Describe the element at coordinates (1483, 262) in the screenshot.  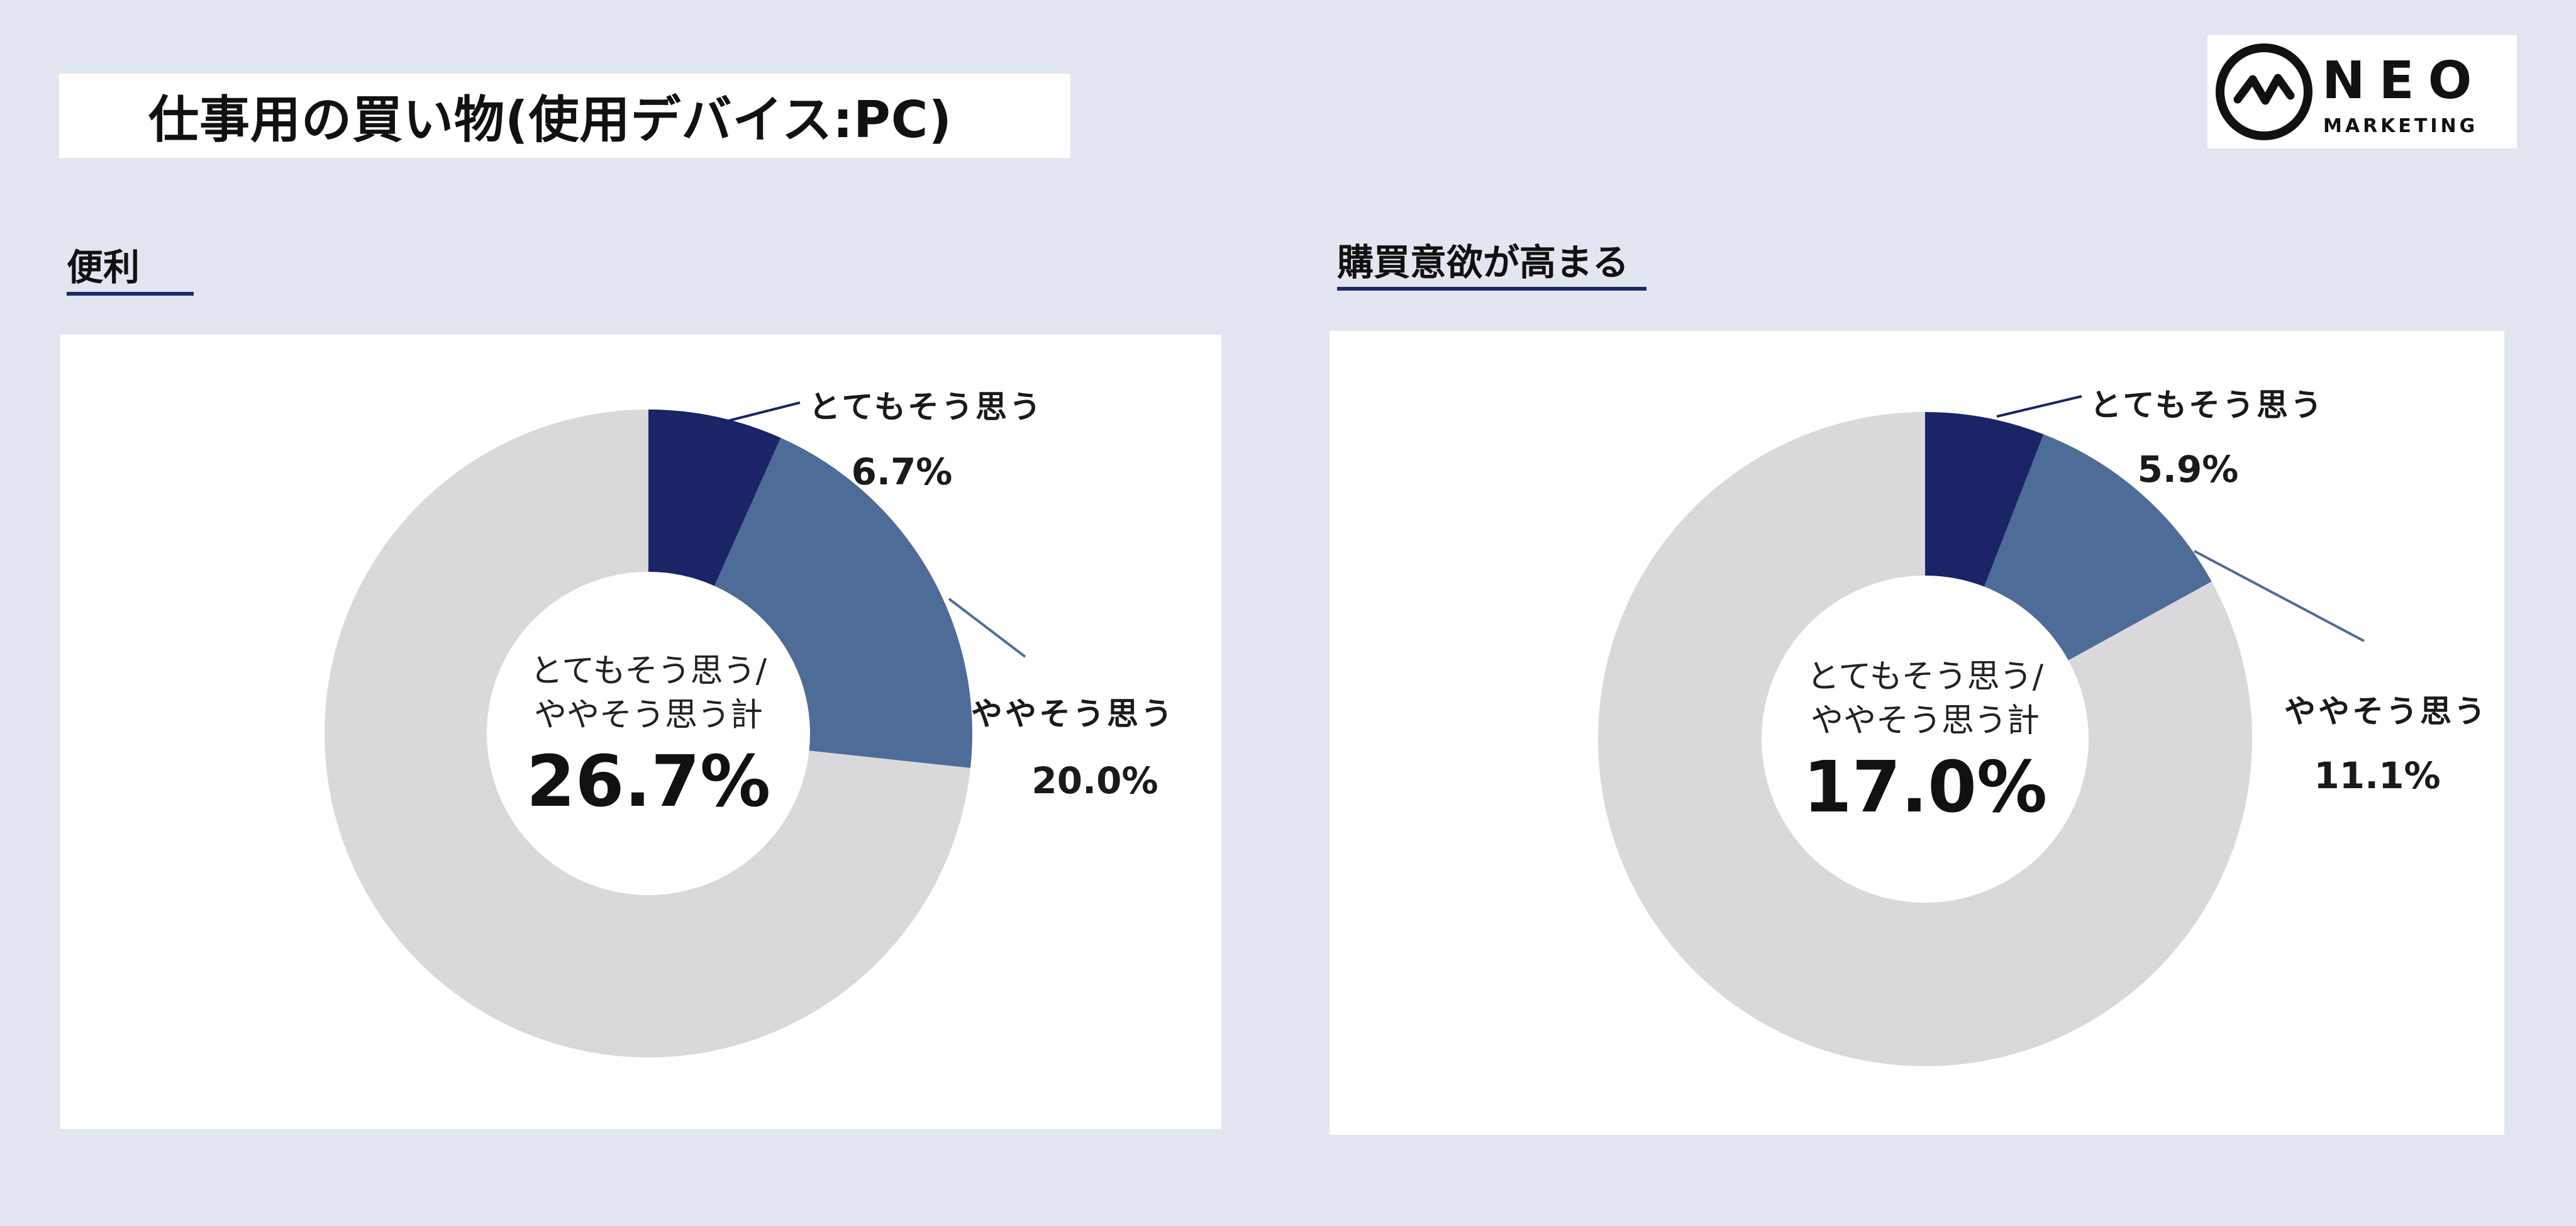
I see `chart-2-title: 購買意欲が高まる` at that location.